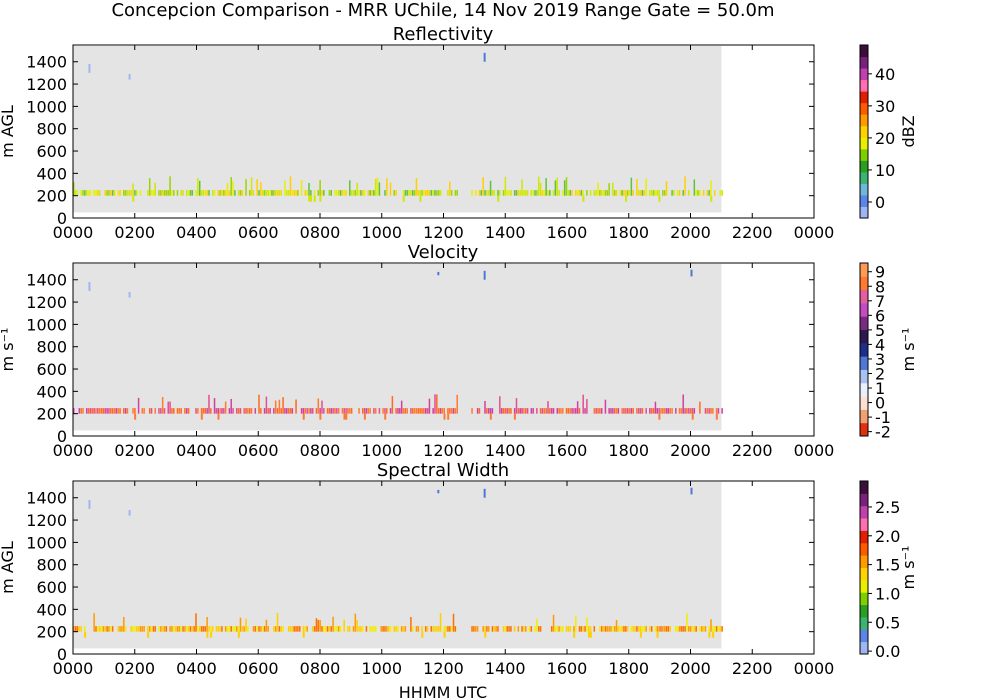 The height and width of the screenshot is (700, 1000). I want to click on x-tick-label: 2200, so click(752, 450).